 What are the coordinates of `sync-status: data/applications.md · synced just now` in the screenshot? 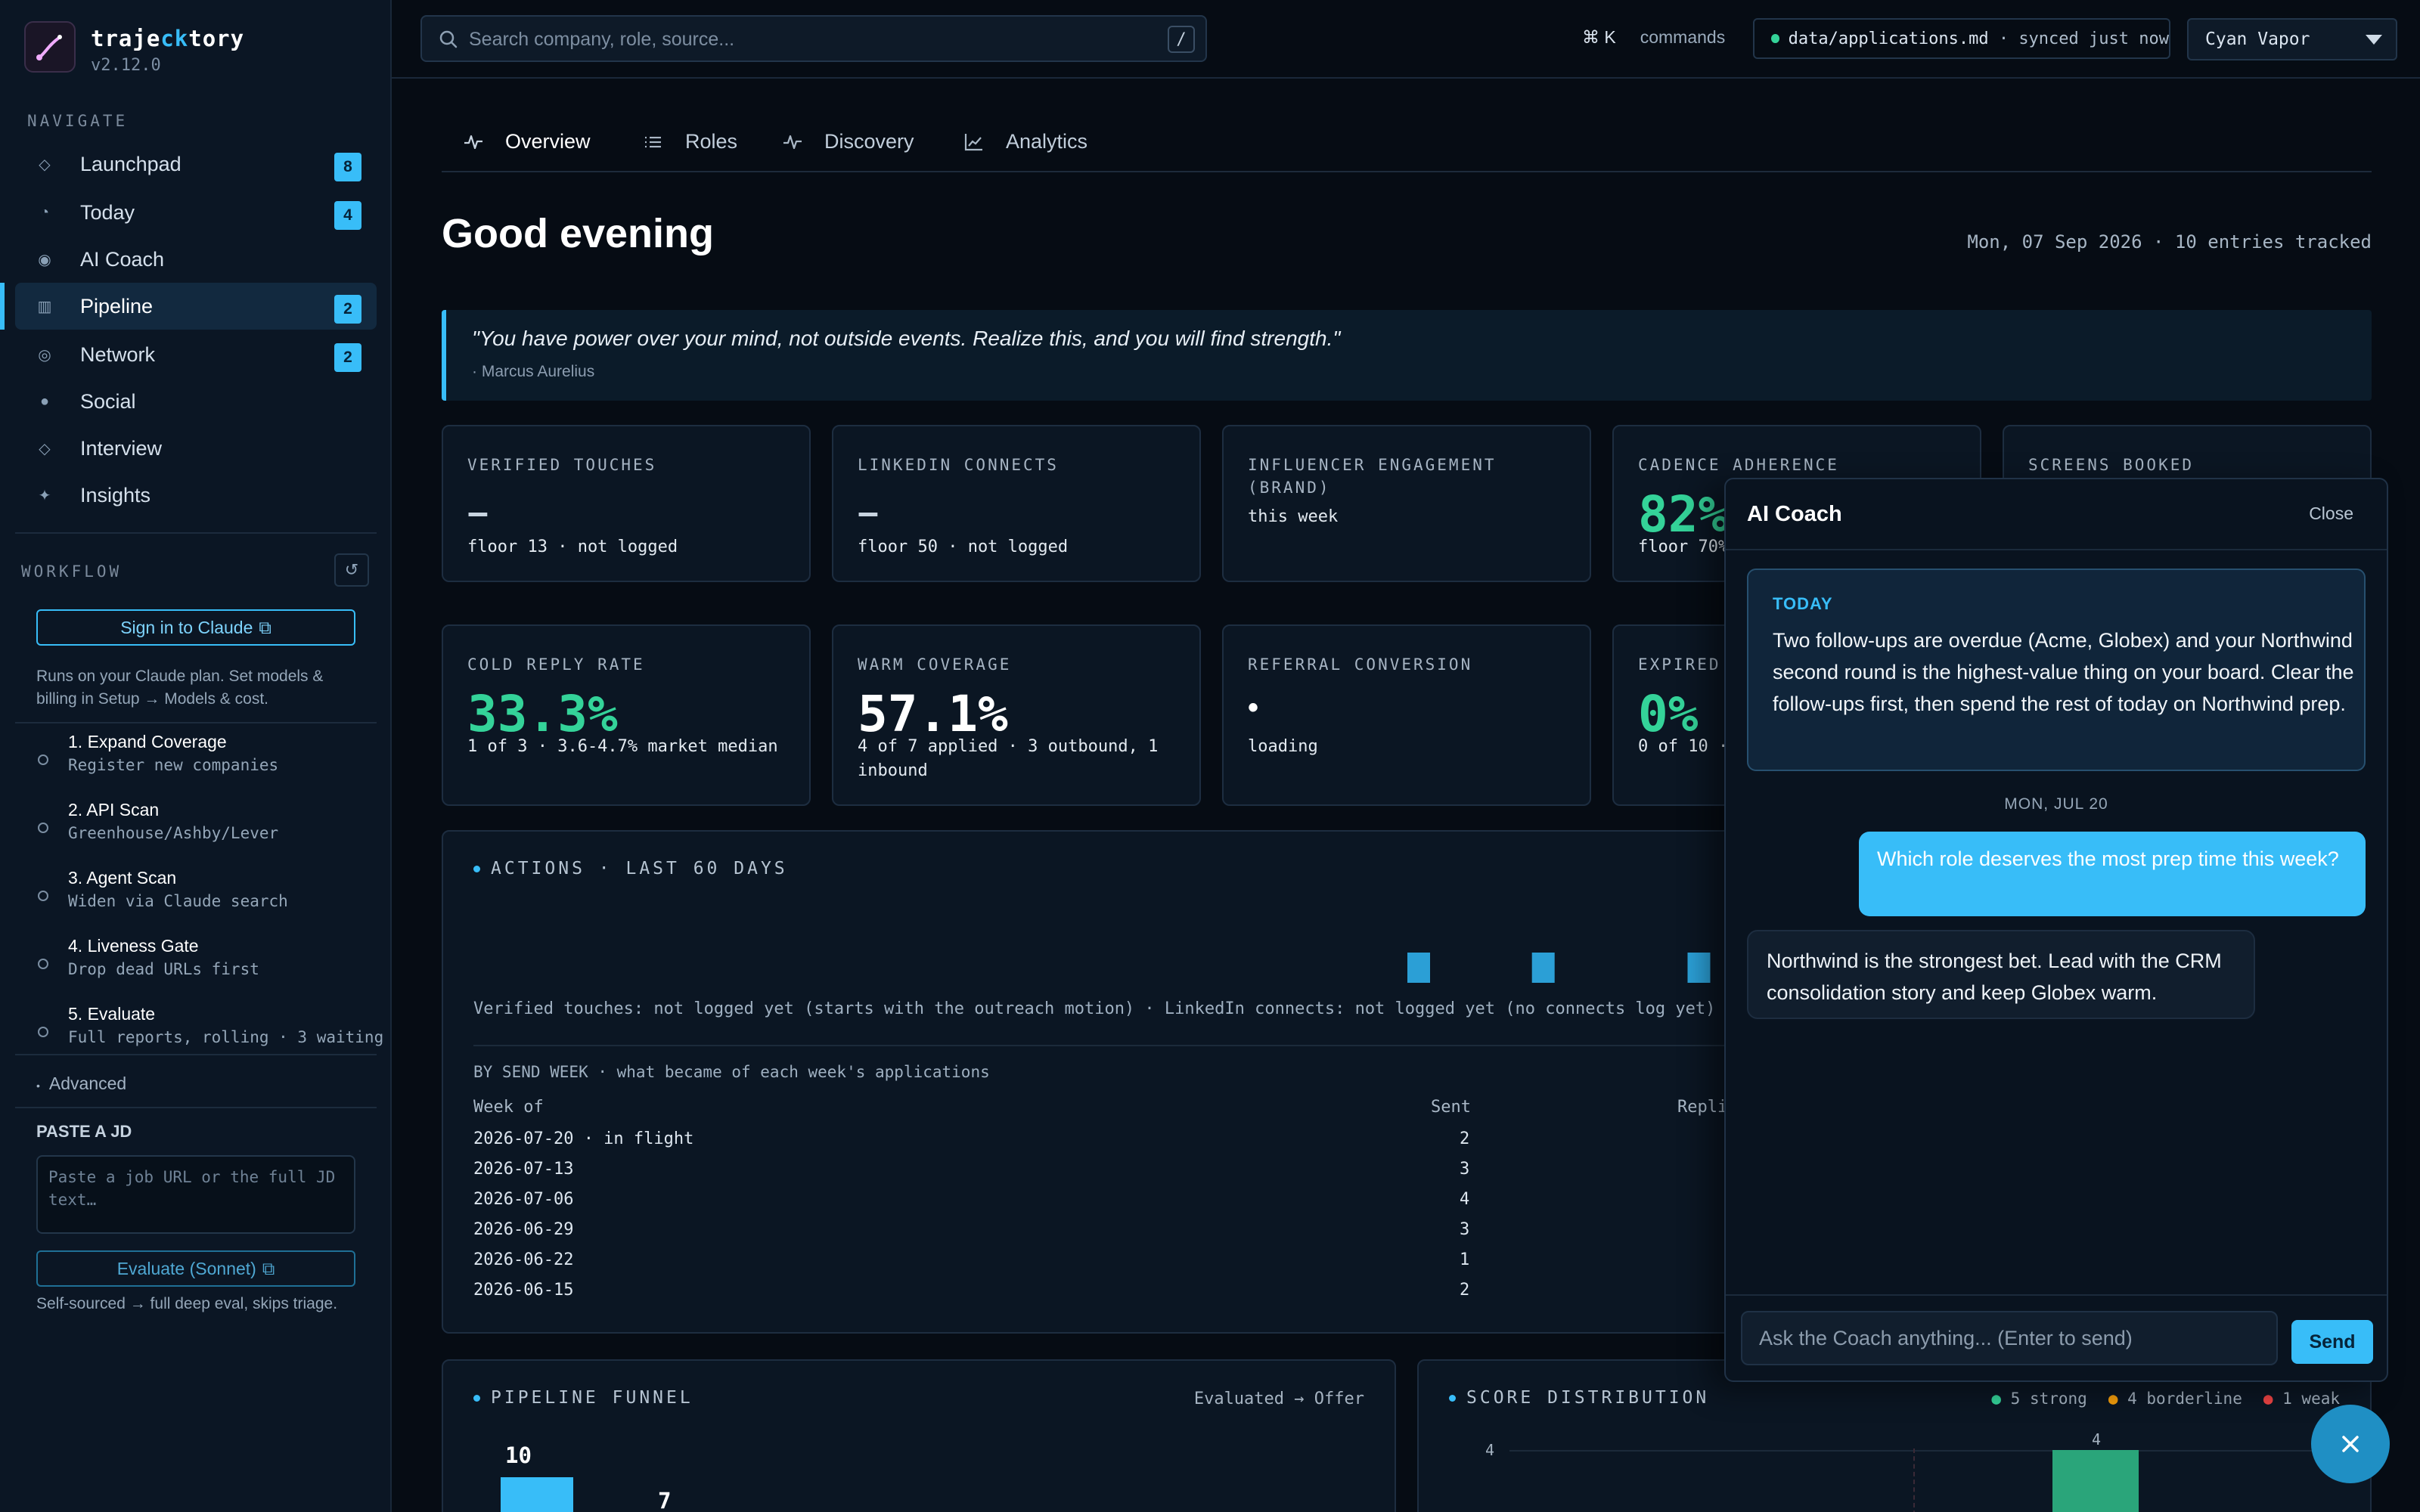 It's located at (1961, 38).